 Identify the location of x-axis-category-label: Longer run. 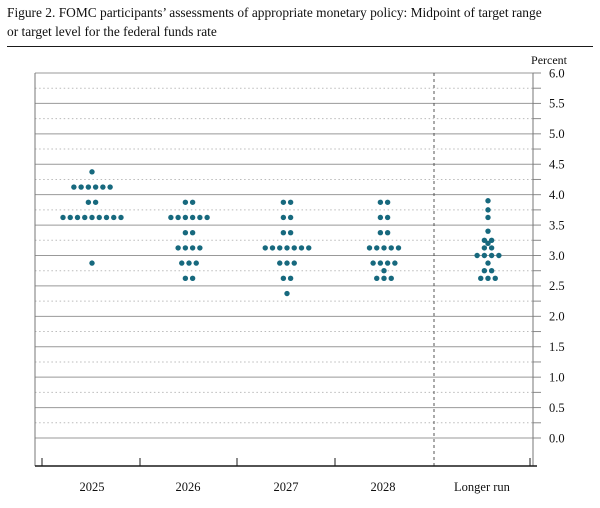
(482, 487).